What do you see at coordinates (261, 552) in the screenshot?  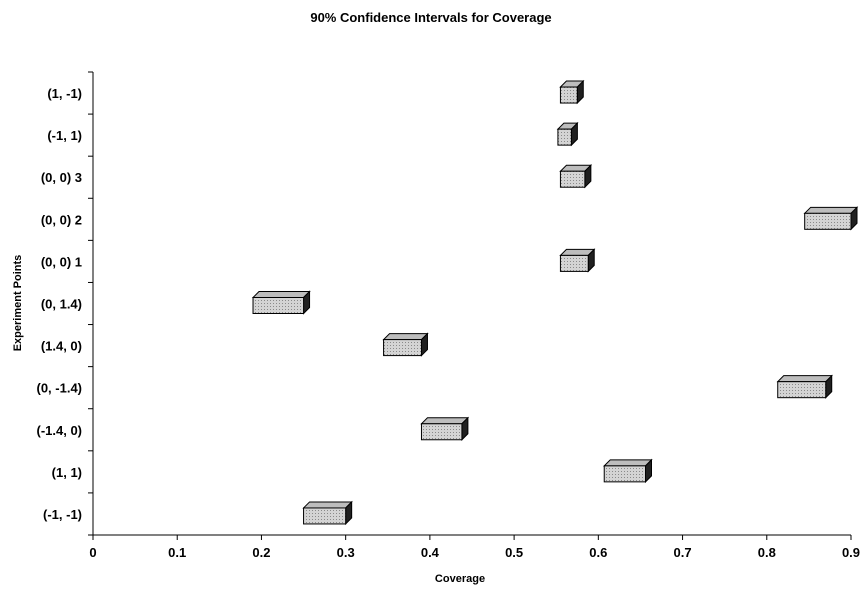 I see `x-tick-label: 0.2` at bounding box center [261, 552].